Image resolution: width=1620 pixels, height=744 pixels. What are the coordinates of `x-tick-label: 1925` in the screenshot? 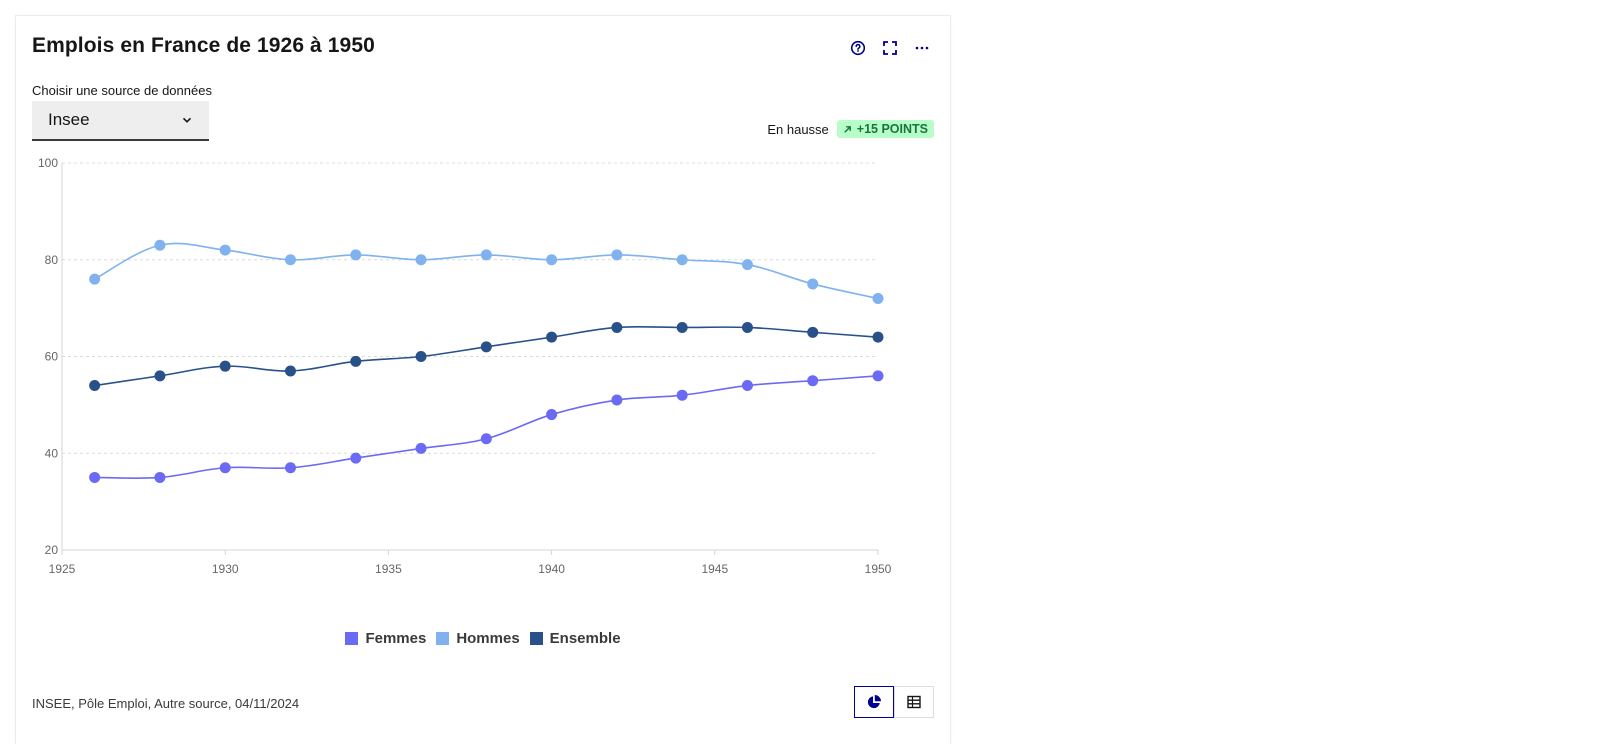 It's located at (62, 569).